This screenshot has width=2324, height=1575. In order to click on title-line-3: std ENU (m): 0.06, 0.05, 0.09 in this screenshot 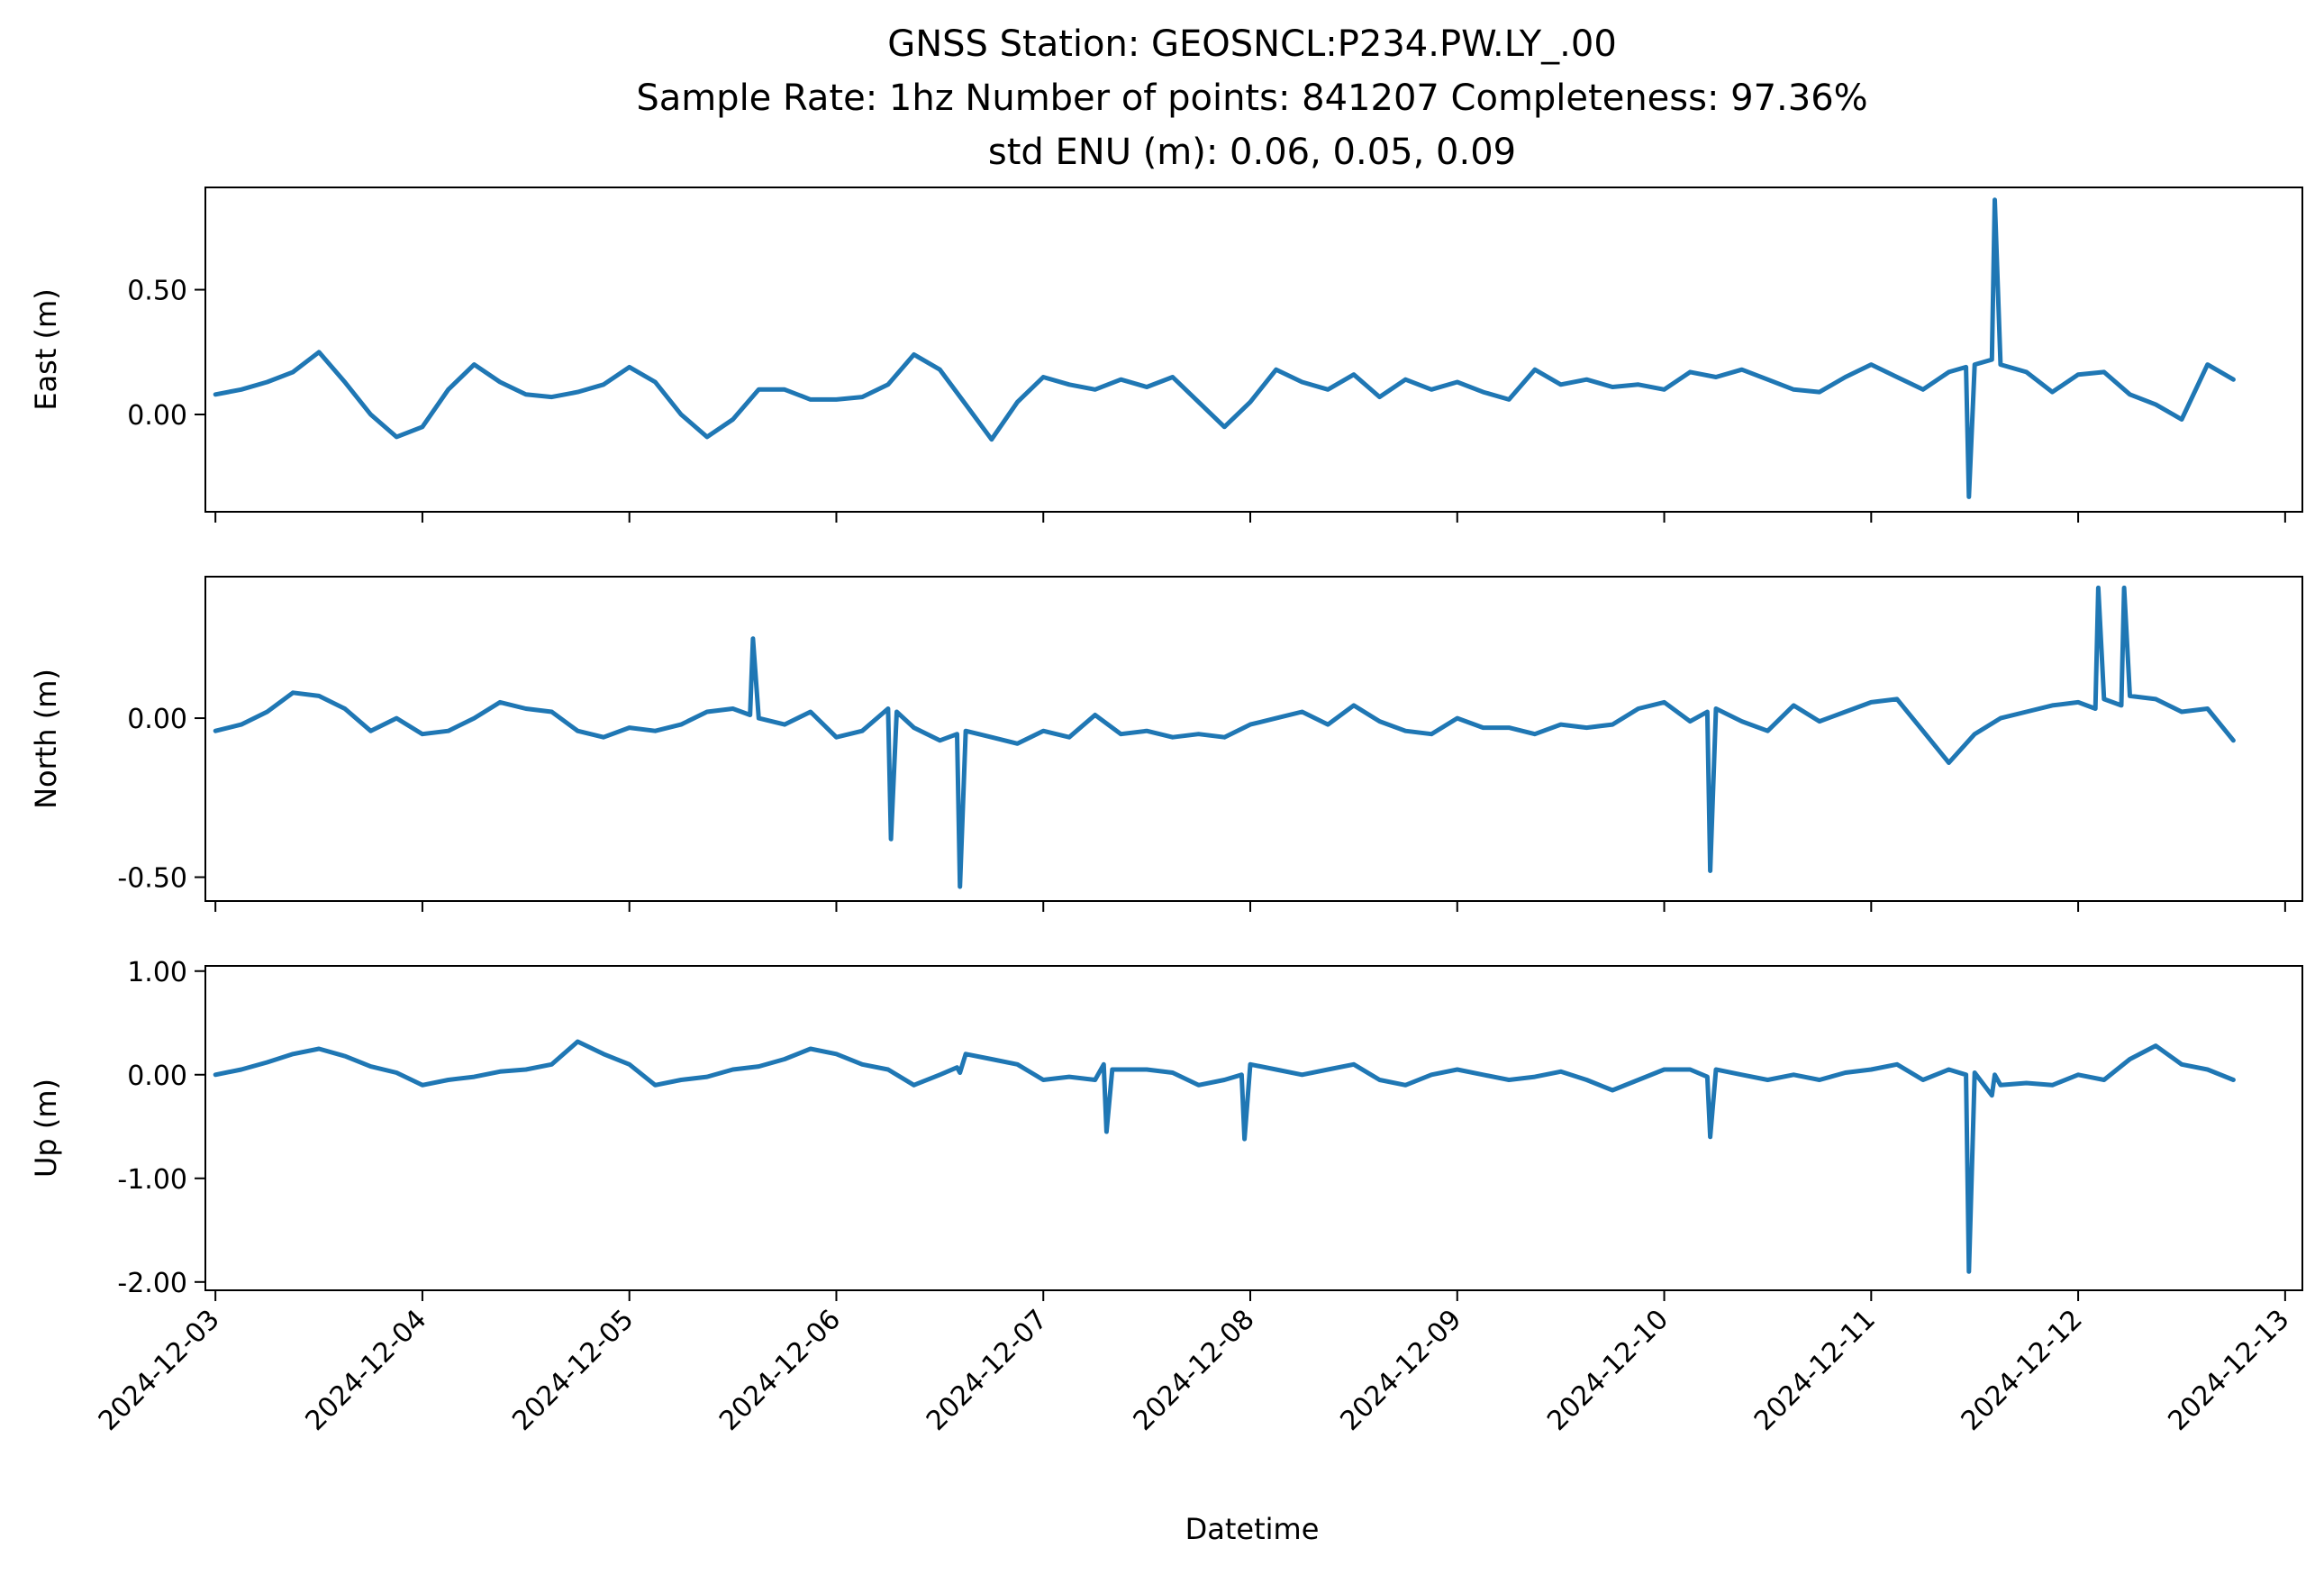, I will do `click(1252, 152)`.